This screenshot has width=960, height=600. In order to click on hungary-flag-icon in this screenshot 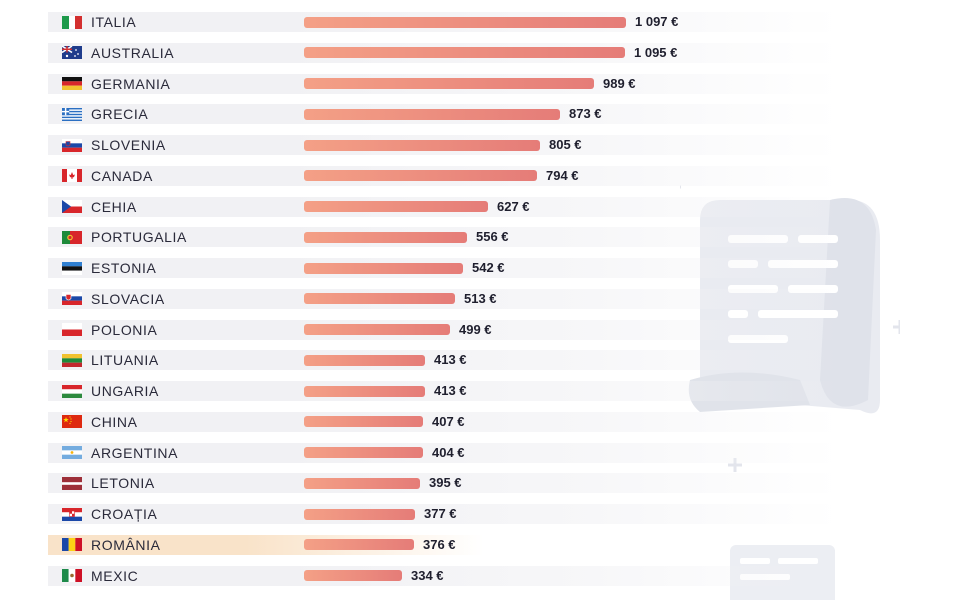, I will do `click(72, 391)`.